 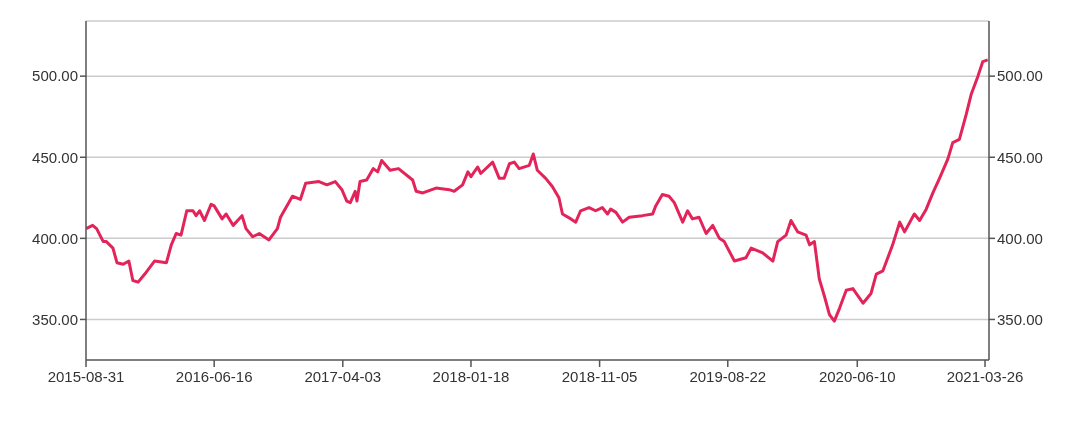 What do you see at coordinates (471, 376) in the screenshot?
I see `x-tick-label: 2018-01-18` at bounding box center [471, 376].